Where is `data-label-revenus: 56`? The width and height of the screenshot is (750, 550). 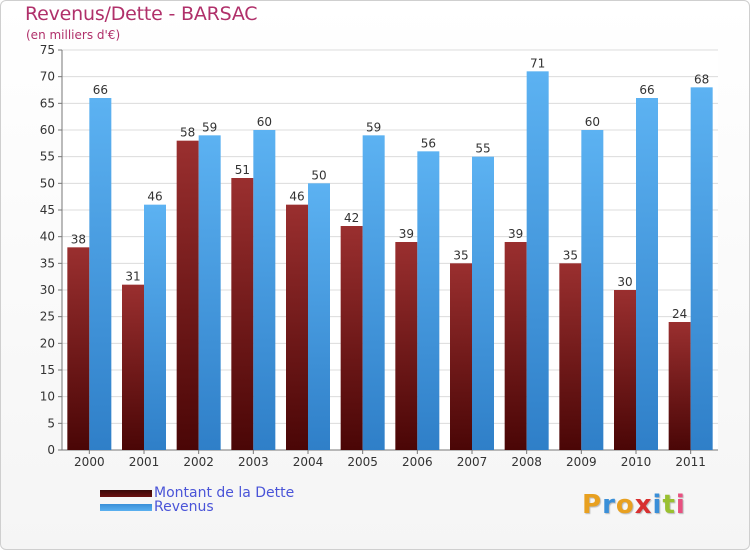
data-label-revenus: 56 is located at coordinates (428, 143).